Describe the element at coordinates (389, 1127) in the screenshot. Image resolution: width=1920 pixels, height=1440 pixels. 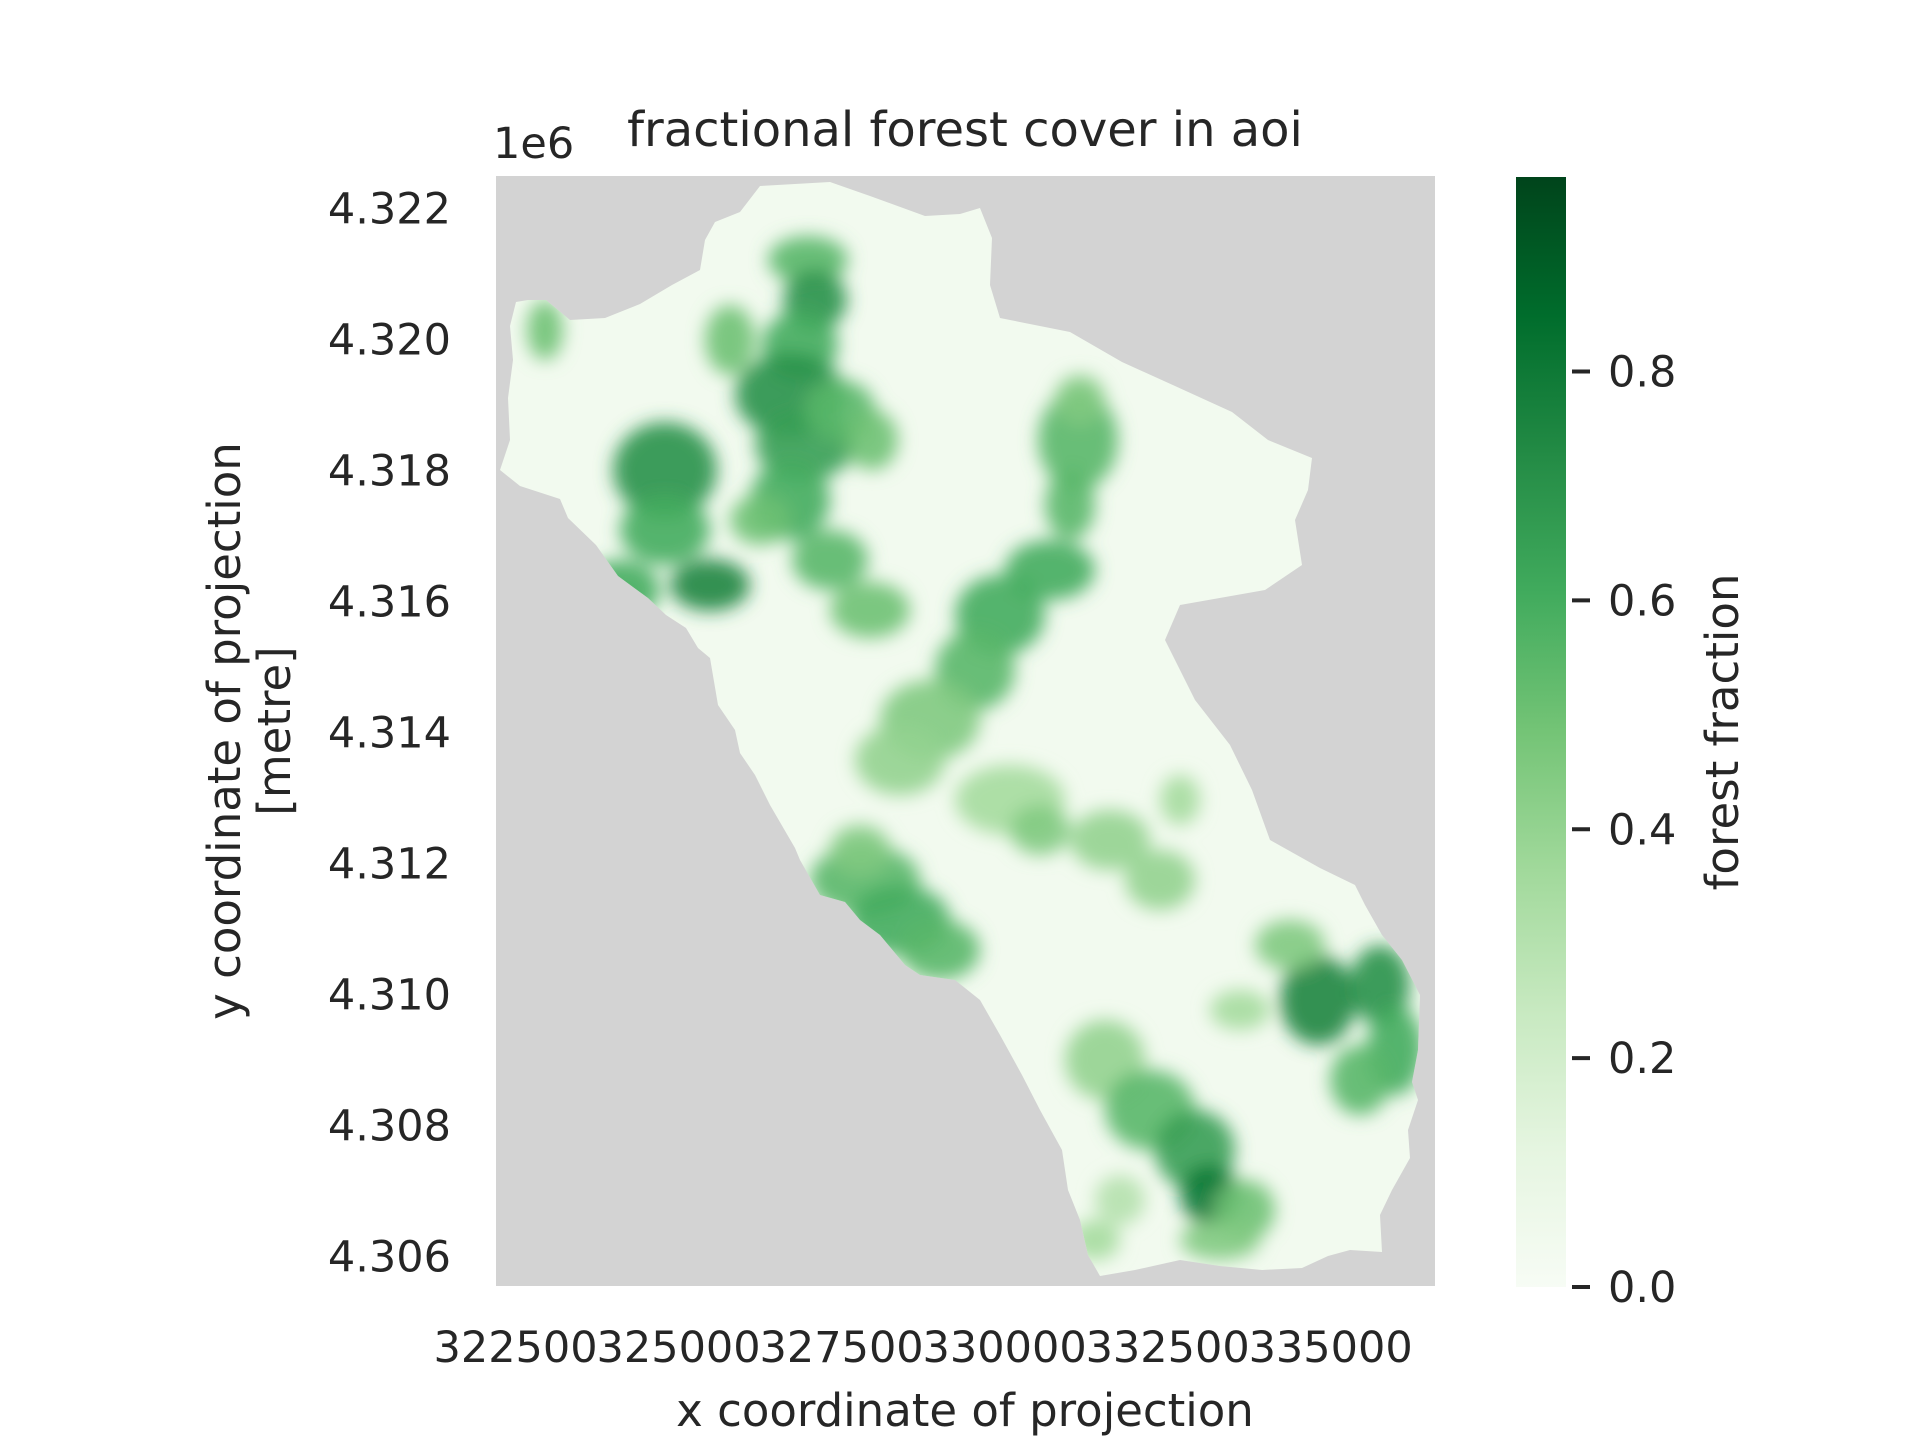
I see `y-tick-label-7: 4.308` at that location.